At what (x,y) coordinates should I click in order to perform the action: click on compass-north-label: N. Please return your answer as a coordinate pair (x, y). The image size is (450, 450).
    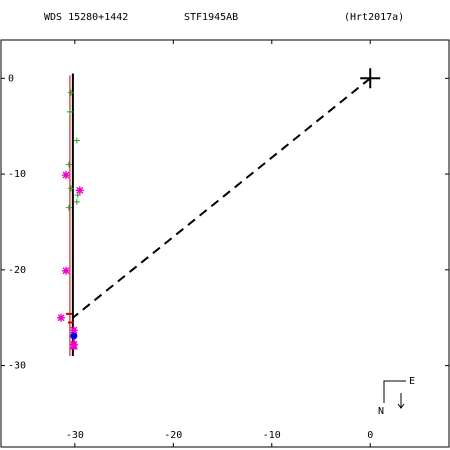
    Looking at the image, I should click on (381, 411).